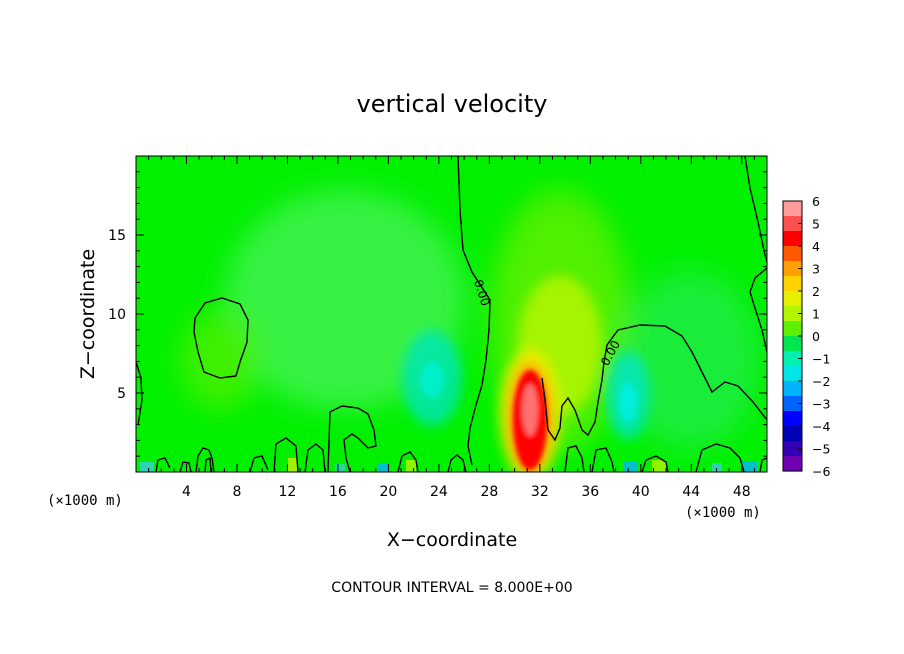 The image size is (904, 654). What do you see at coordinates (821, 426) in the screenshot?
I see `colorbar-tick-label: −4` at bounding box center [821, 426].